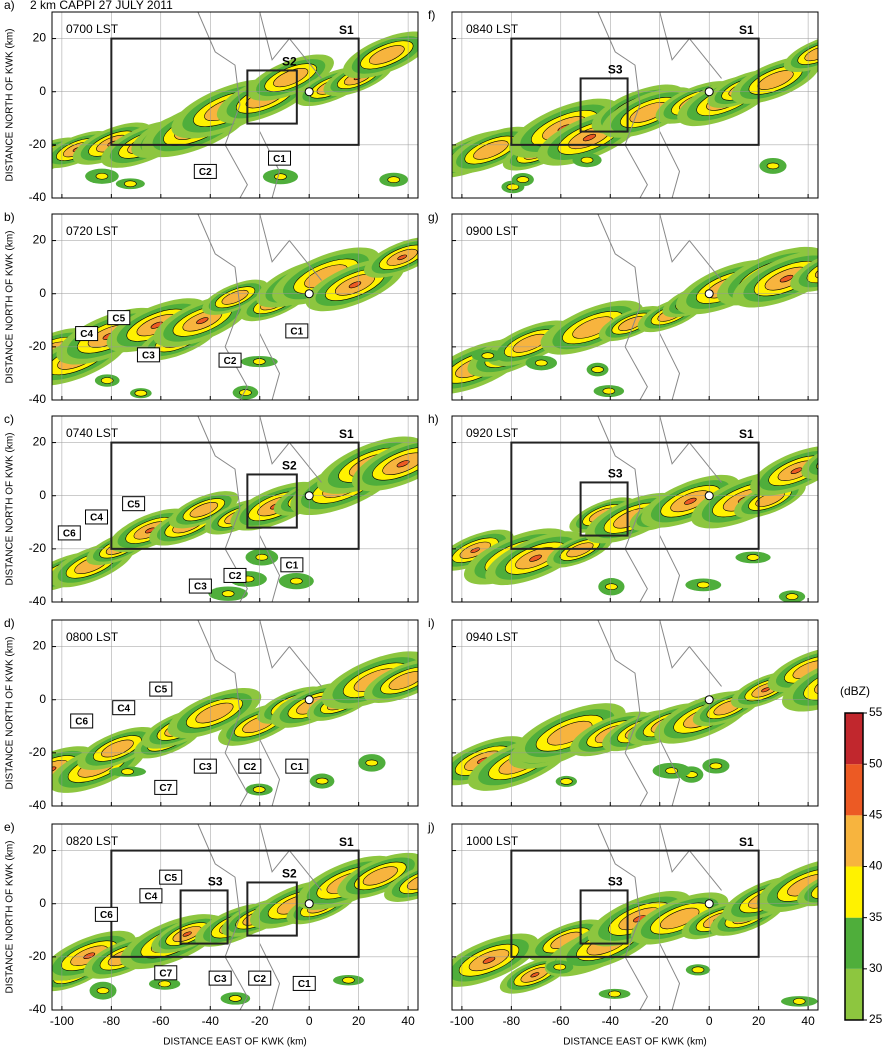 The width and height of the screenshot is (885, 1056). Describe the element at coordinates (561, 1021) in the screenshot. I see `x-tick-label: -60` at that location.